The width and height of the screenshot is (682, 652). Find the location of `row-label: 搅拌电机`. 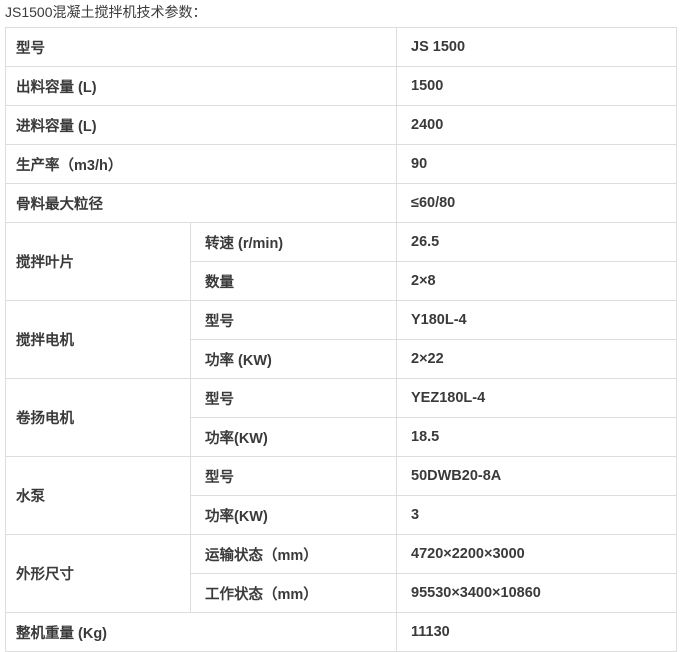

row-label: 搅拌电机 is located at coordinates (98, 339).